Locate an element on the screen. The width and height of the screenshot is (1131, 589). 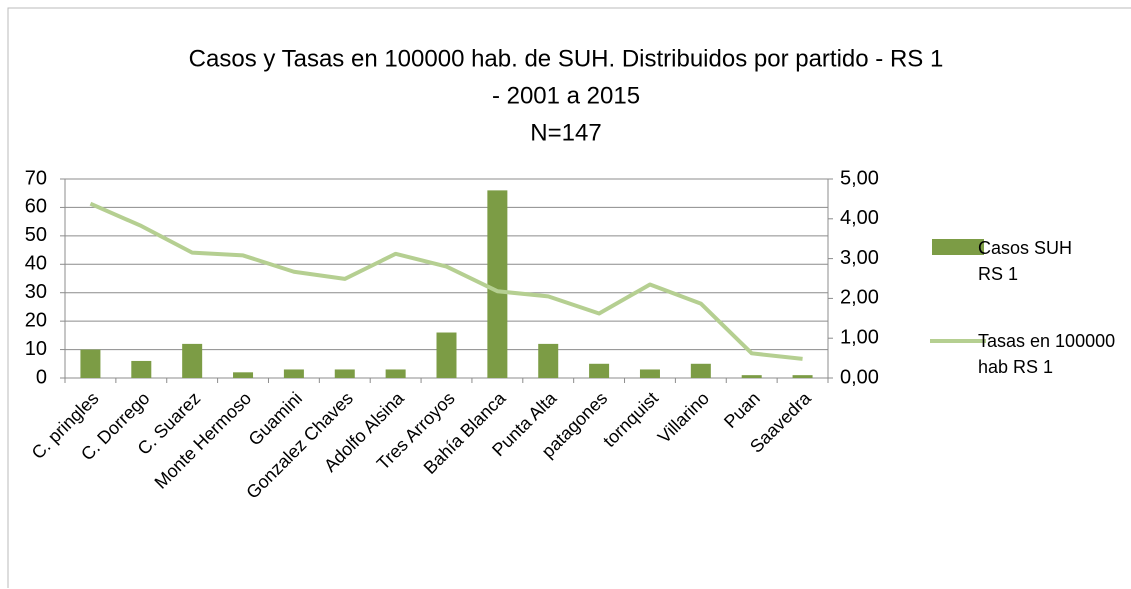
chart-title: N=147 is located at coordinates (565, 132).